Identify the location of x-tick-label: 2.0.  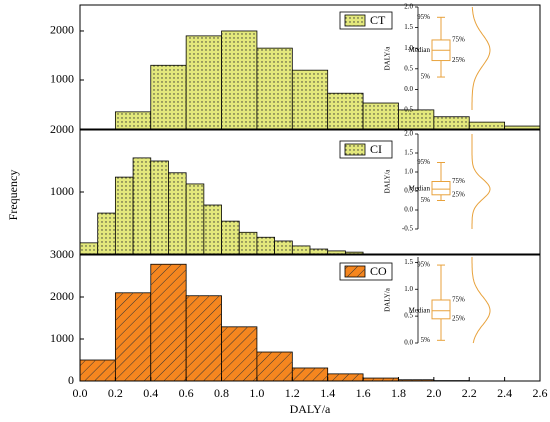
(433, 393).